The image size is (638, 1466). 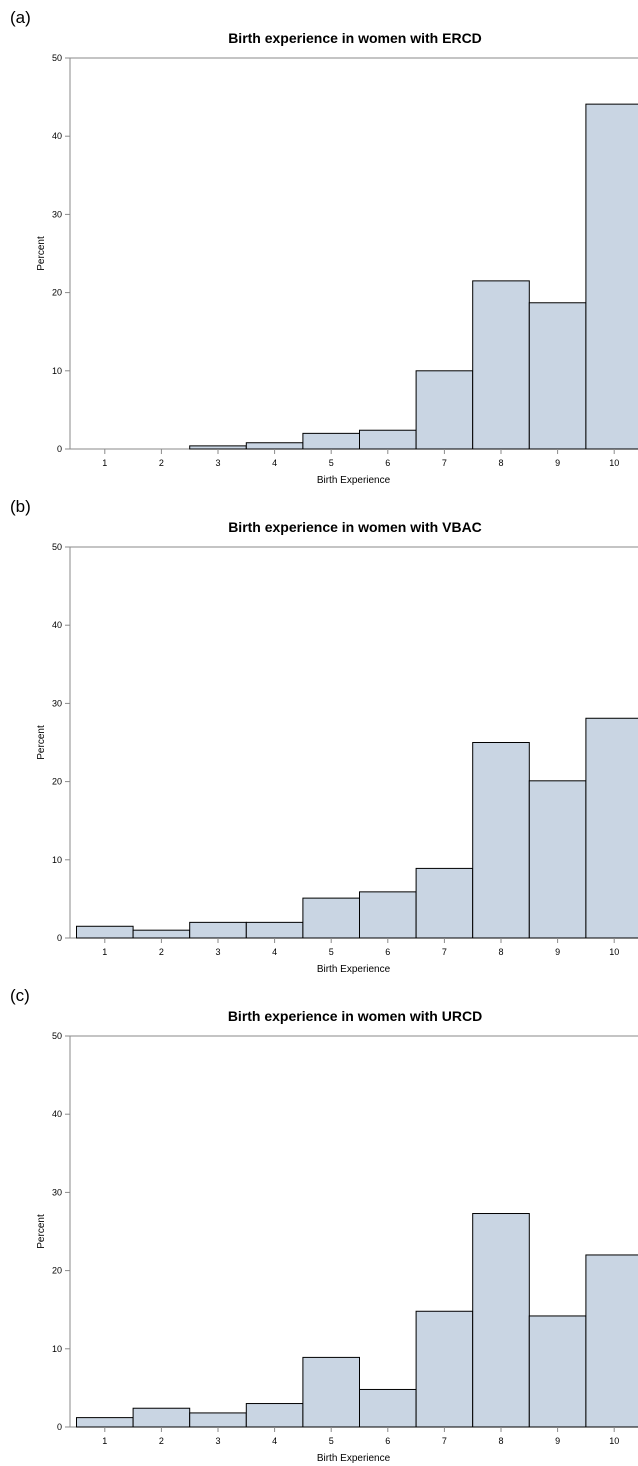 What do you see at coordinates (355, 527) in the screenshot?
I see `chart-title: Birth experience in women with VBAC` at bounding box center [355, 527].